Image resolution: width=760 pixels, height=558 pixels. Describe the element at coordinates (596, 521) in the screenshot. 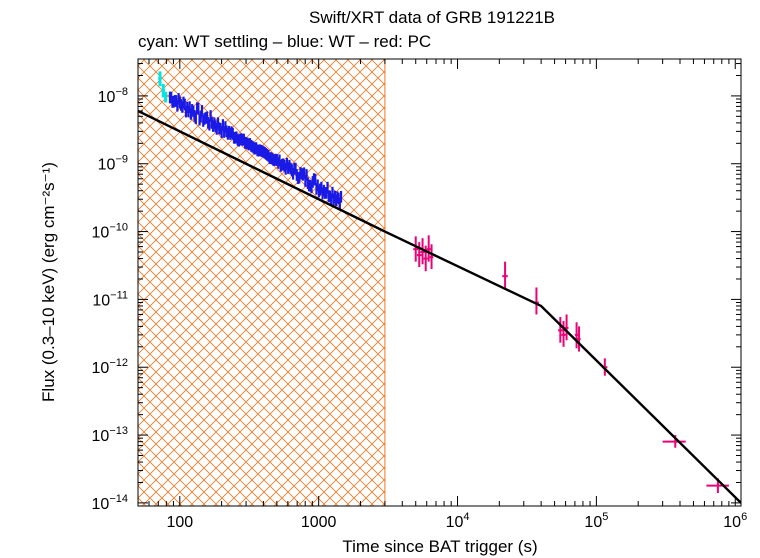

I see `x-tick-label-3: 10⁵` at that location.